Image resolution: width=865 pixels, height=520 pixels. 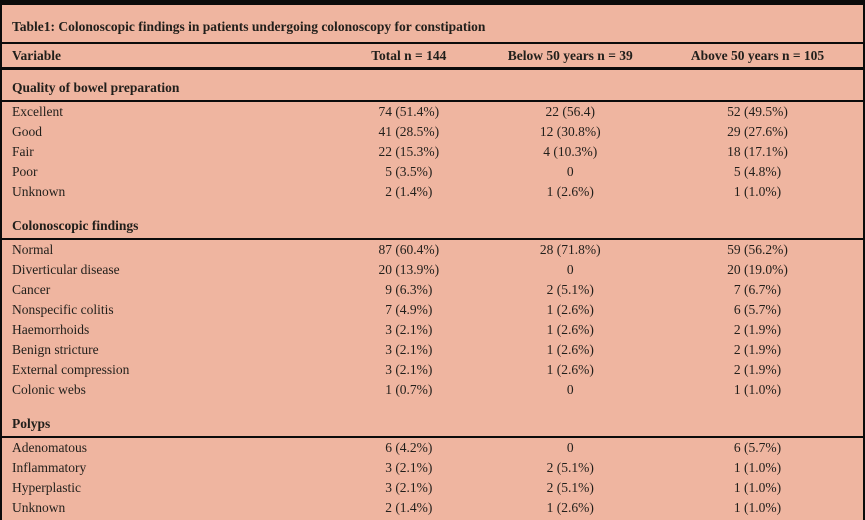 What do you see at coordinates (757, 151) in the screenshot?
I see `row-value: 18 (17.1%)` at bounding box center [757, 151].